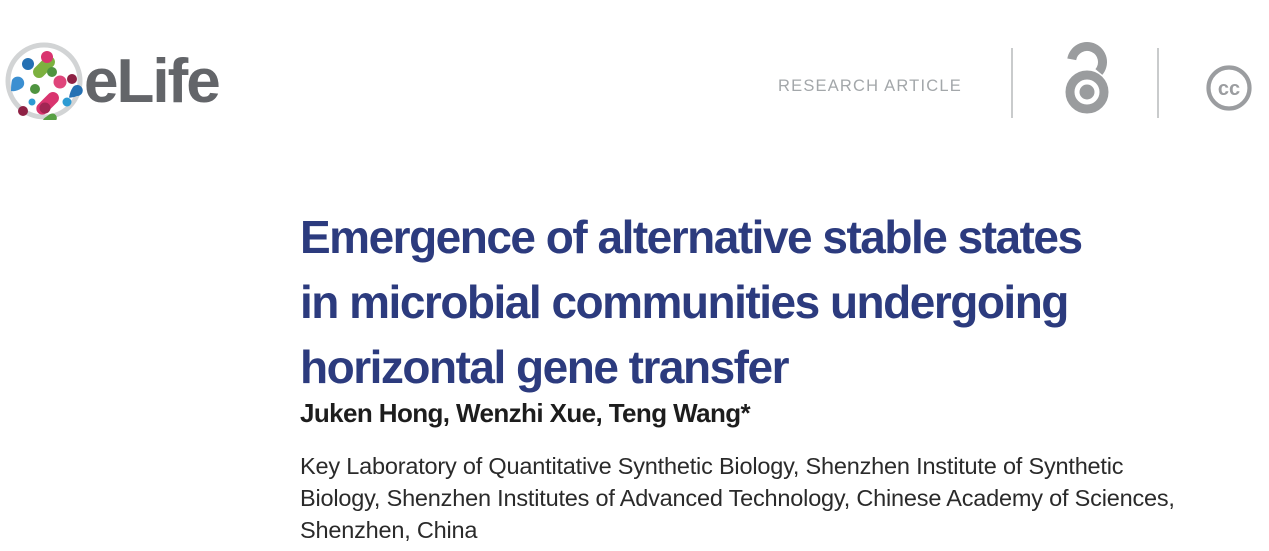 Image resolution: width=1269 pixels, height=551 pixels. Describe the element at coordinates (44, 81) in the screenshot. I see `elife-logo-icon` at that location.